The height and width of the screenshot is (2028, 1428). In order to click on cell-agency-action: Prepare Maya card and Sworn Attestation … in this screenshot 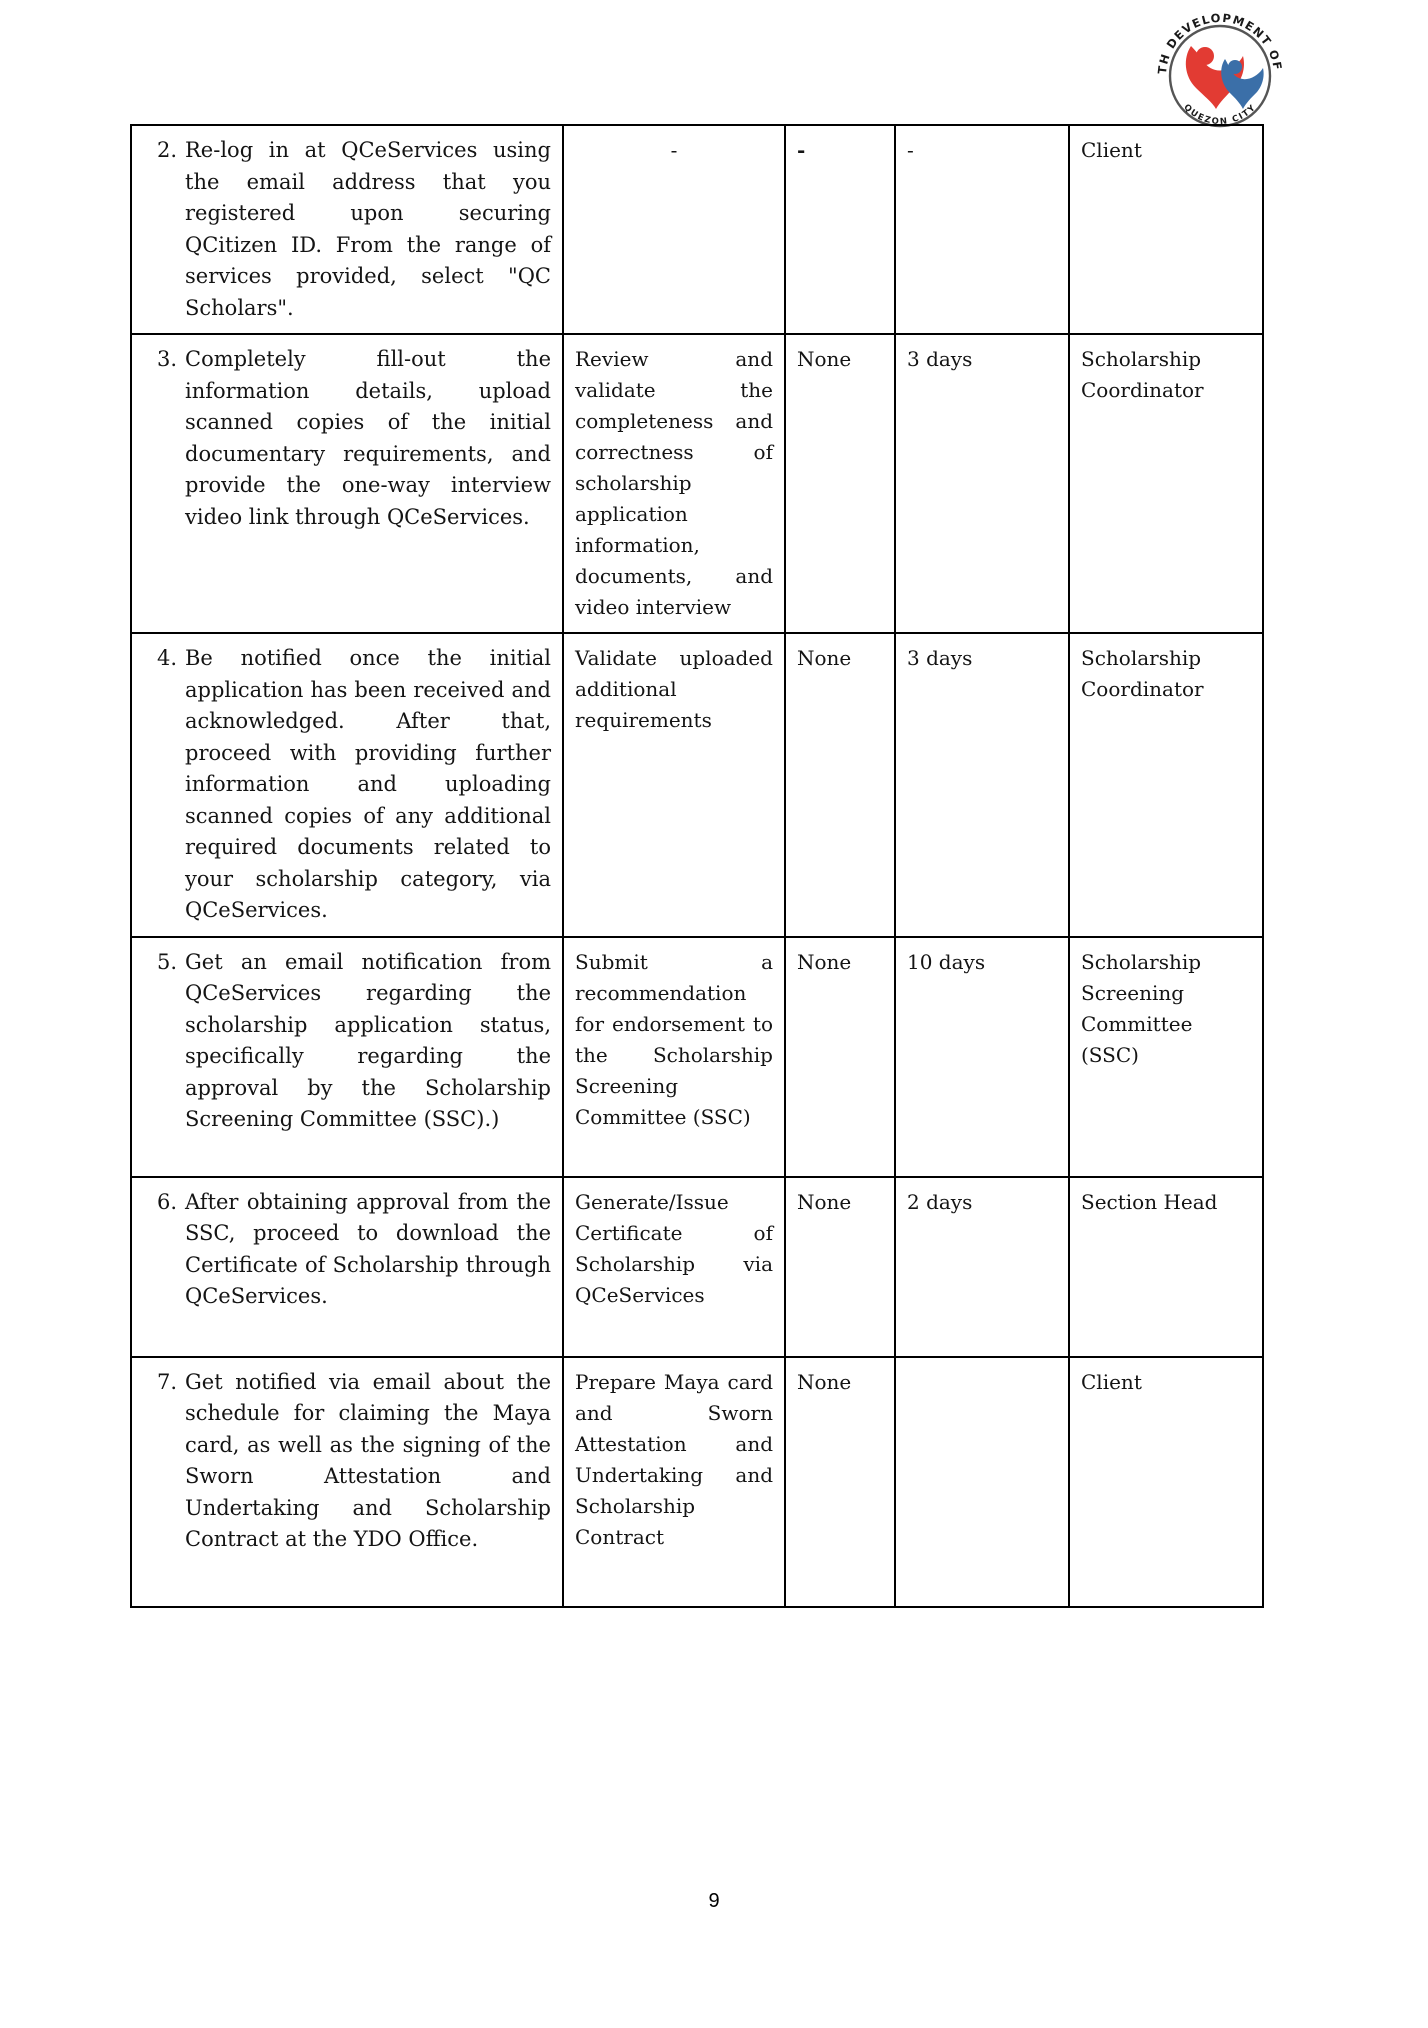, I will do `click(674, 1481)`.